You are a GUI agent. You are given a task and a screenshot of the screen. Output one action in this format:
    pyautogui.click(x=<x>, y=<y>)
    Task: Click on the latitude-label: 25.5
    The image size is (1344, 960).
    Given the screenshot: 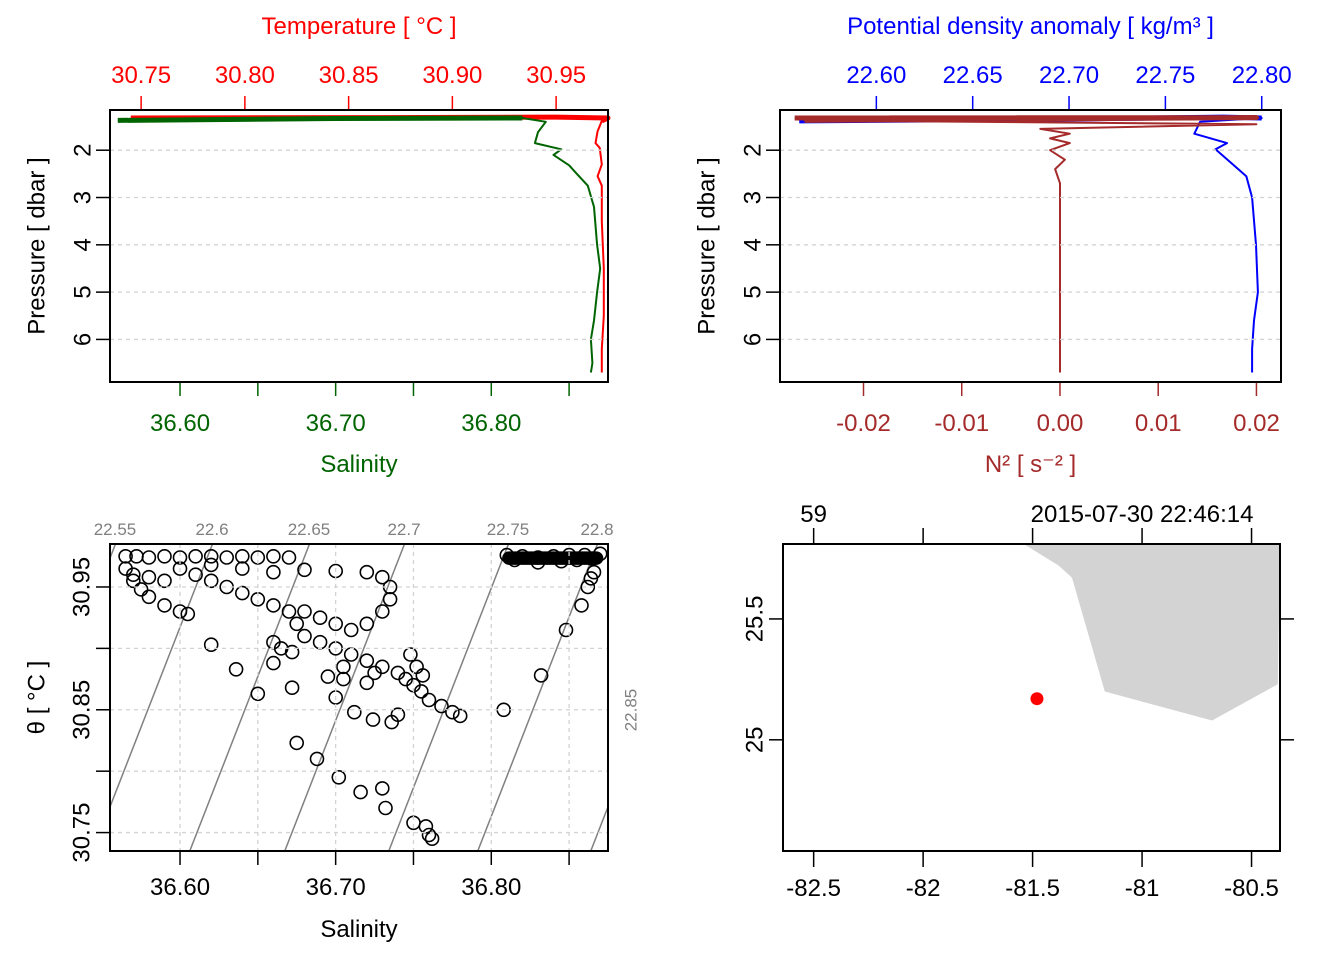 What is the action you would take?
    pyautogui.click(x=754, y=619)
    